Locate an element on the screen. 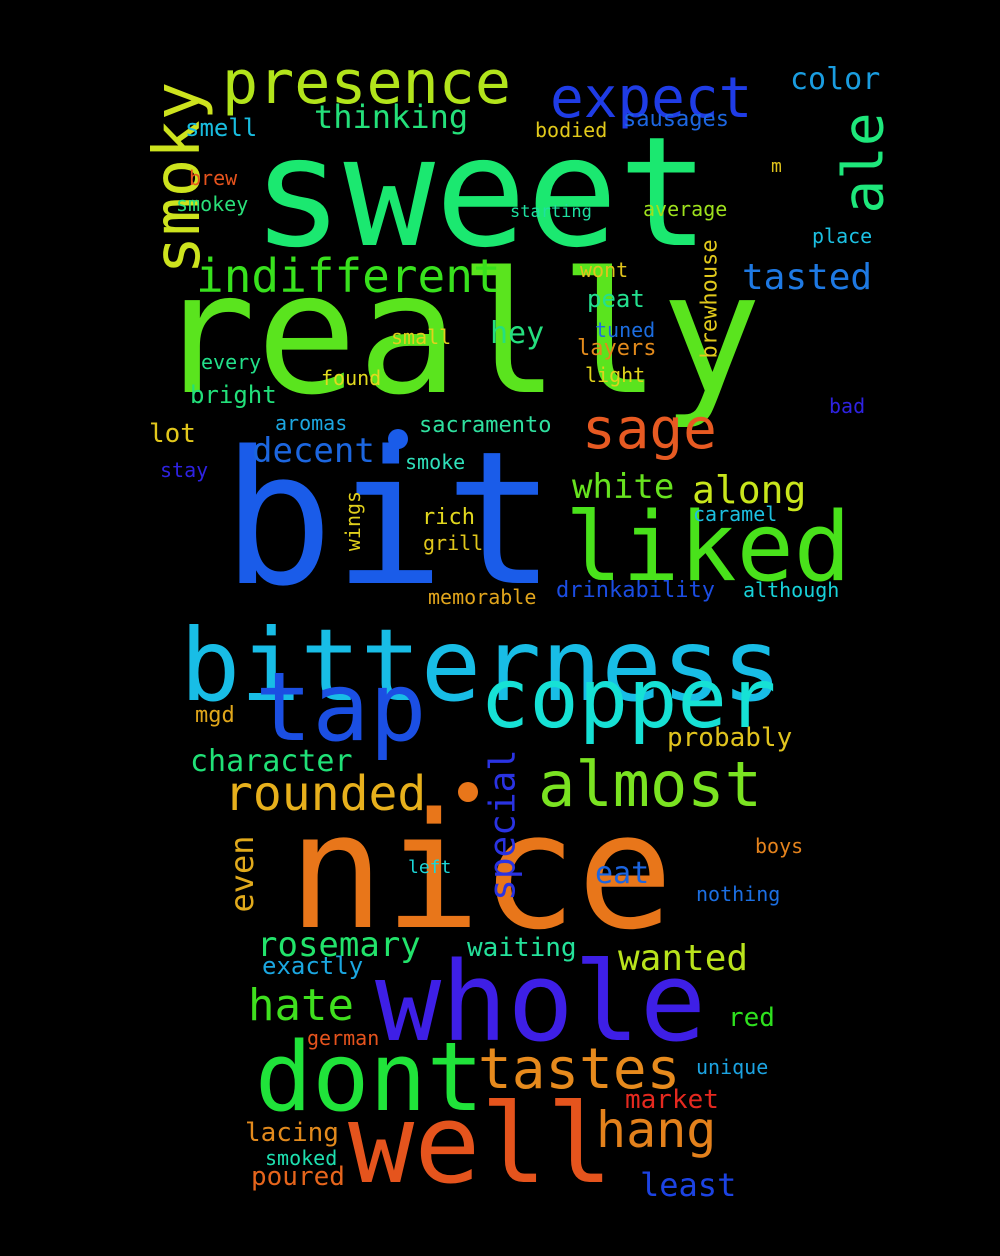 This screenshot has width=1000, height=1256. word-bitterness: bitterness is located at coordinates (481, 665).